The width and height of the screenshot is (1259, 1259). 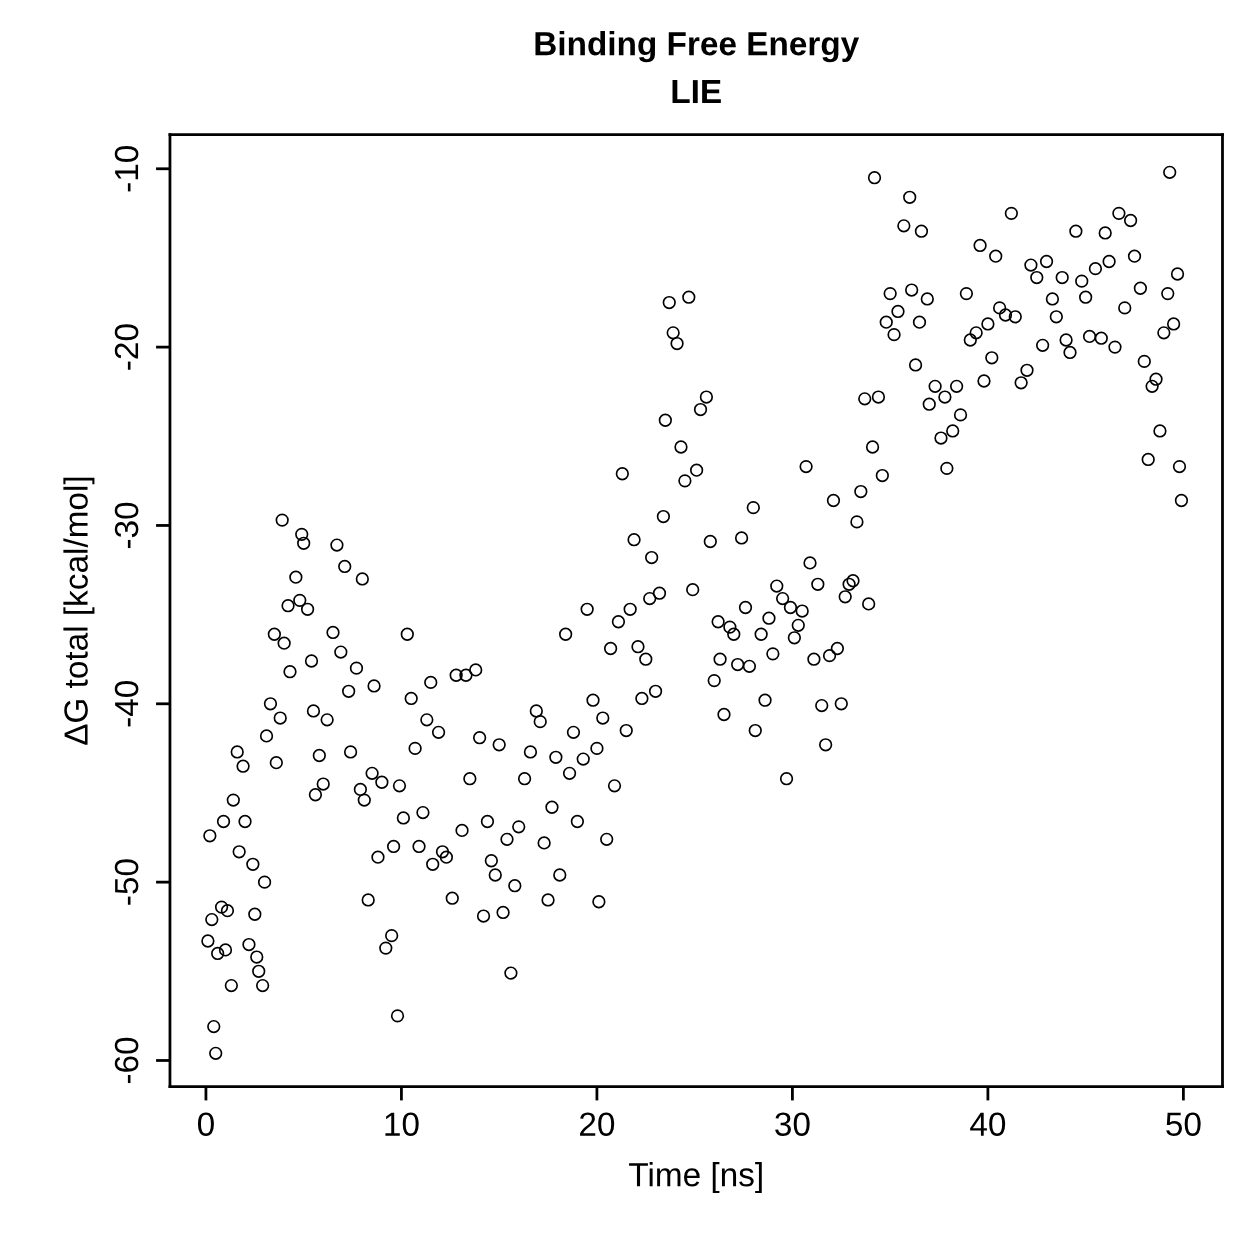 I want to click on y-tick-label: -60, so click(x=126, y=1060).